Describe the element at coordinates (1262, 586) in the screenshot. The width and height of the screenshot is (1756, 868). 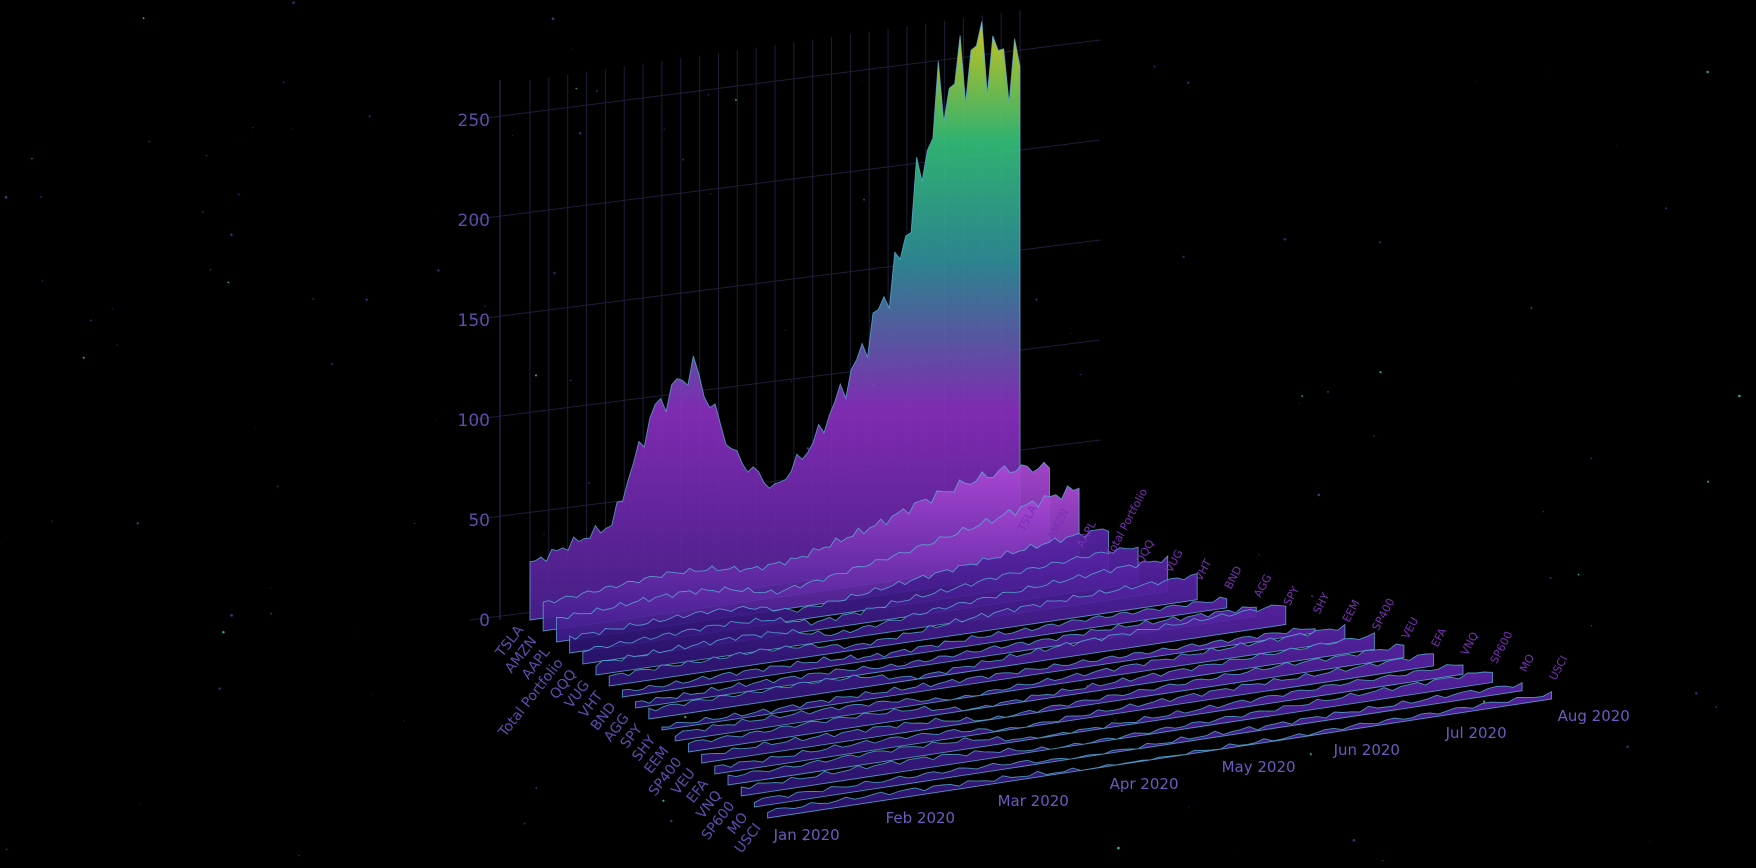
I see `series-end-label: AGG` at that location.